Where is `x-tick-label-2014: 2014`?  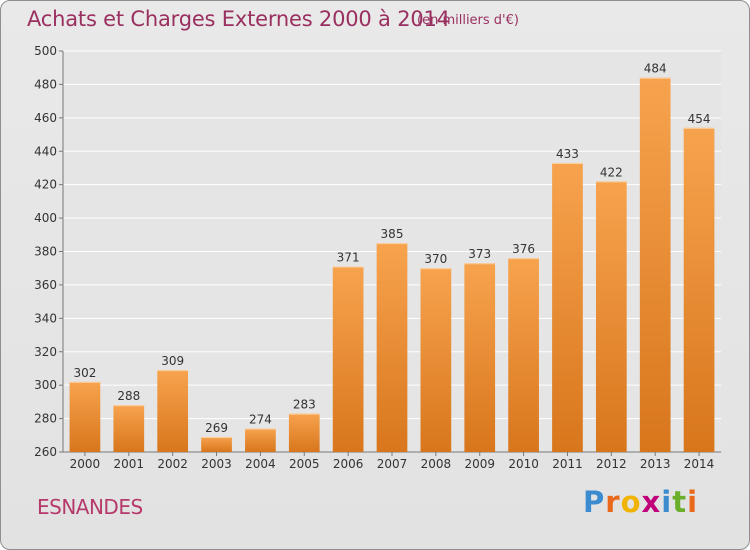
x-tick-label-2014: 2014 is located at coordinates (699, 464).